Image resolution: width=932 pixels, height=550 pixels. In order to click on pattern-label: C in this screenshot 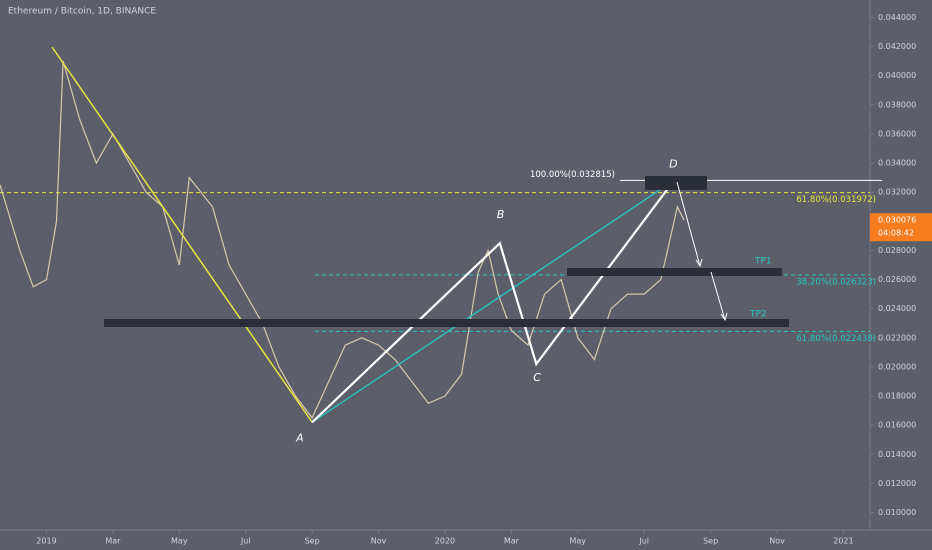, I will do `click(537, 377)`.